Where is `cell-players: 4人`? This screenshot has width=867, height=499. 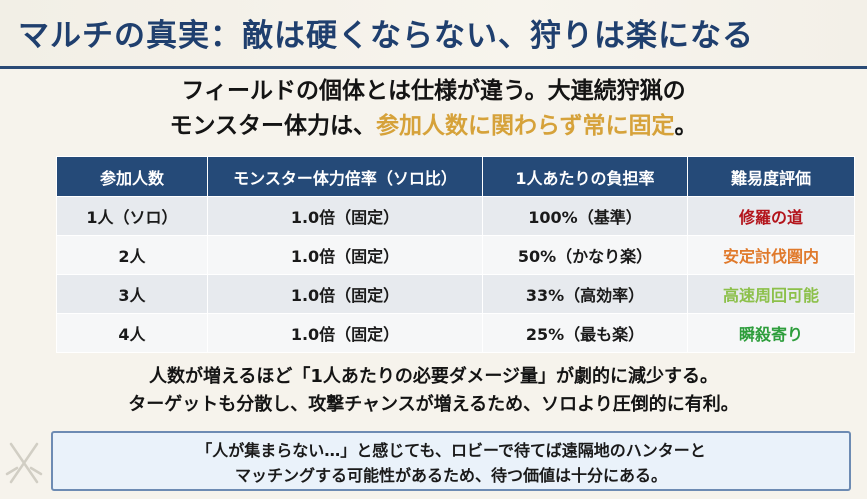
cell-players: 4人 is located at coordinates (132, 333).